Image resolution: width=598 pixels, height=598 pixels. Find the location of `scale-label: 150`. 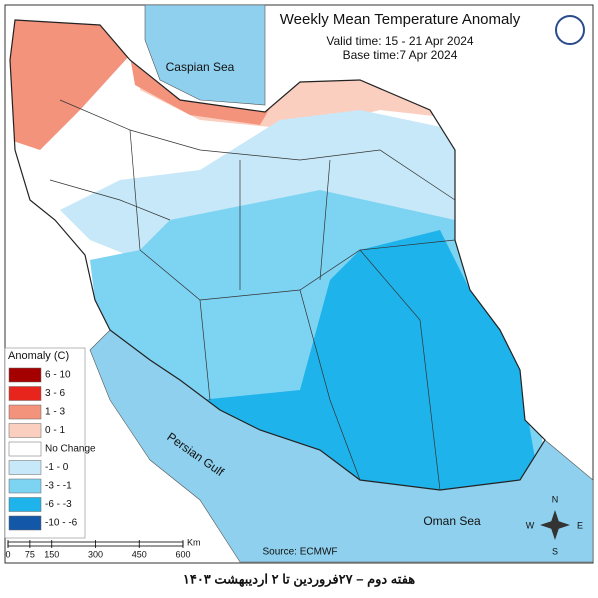

scale-label: 150 is located at coordinates (51, 554).